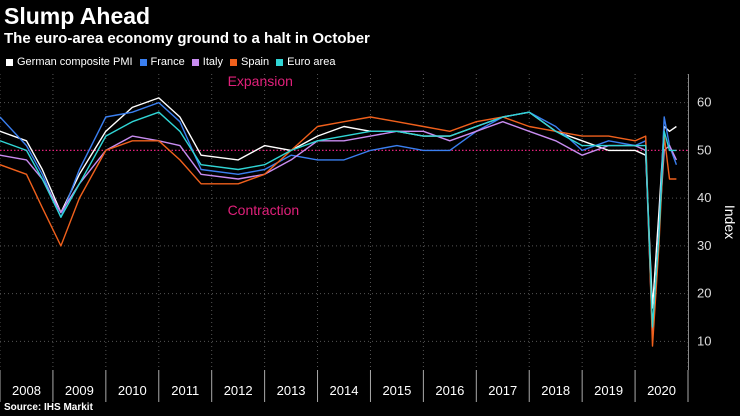 The width and height of the screenshot is (740, 416). I want to click on x-tick-label-2015: 2015, so click(396, 390).